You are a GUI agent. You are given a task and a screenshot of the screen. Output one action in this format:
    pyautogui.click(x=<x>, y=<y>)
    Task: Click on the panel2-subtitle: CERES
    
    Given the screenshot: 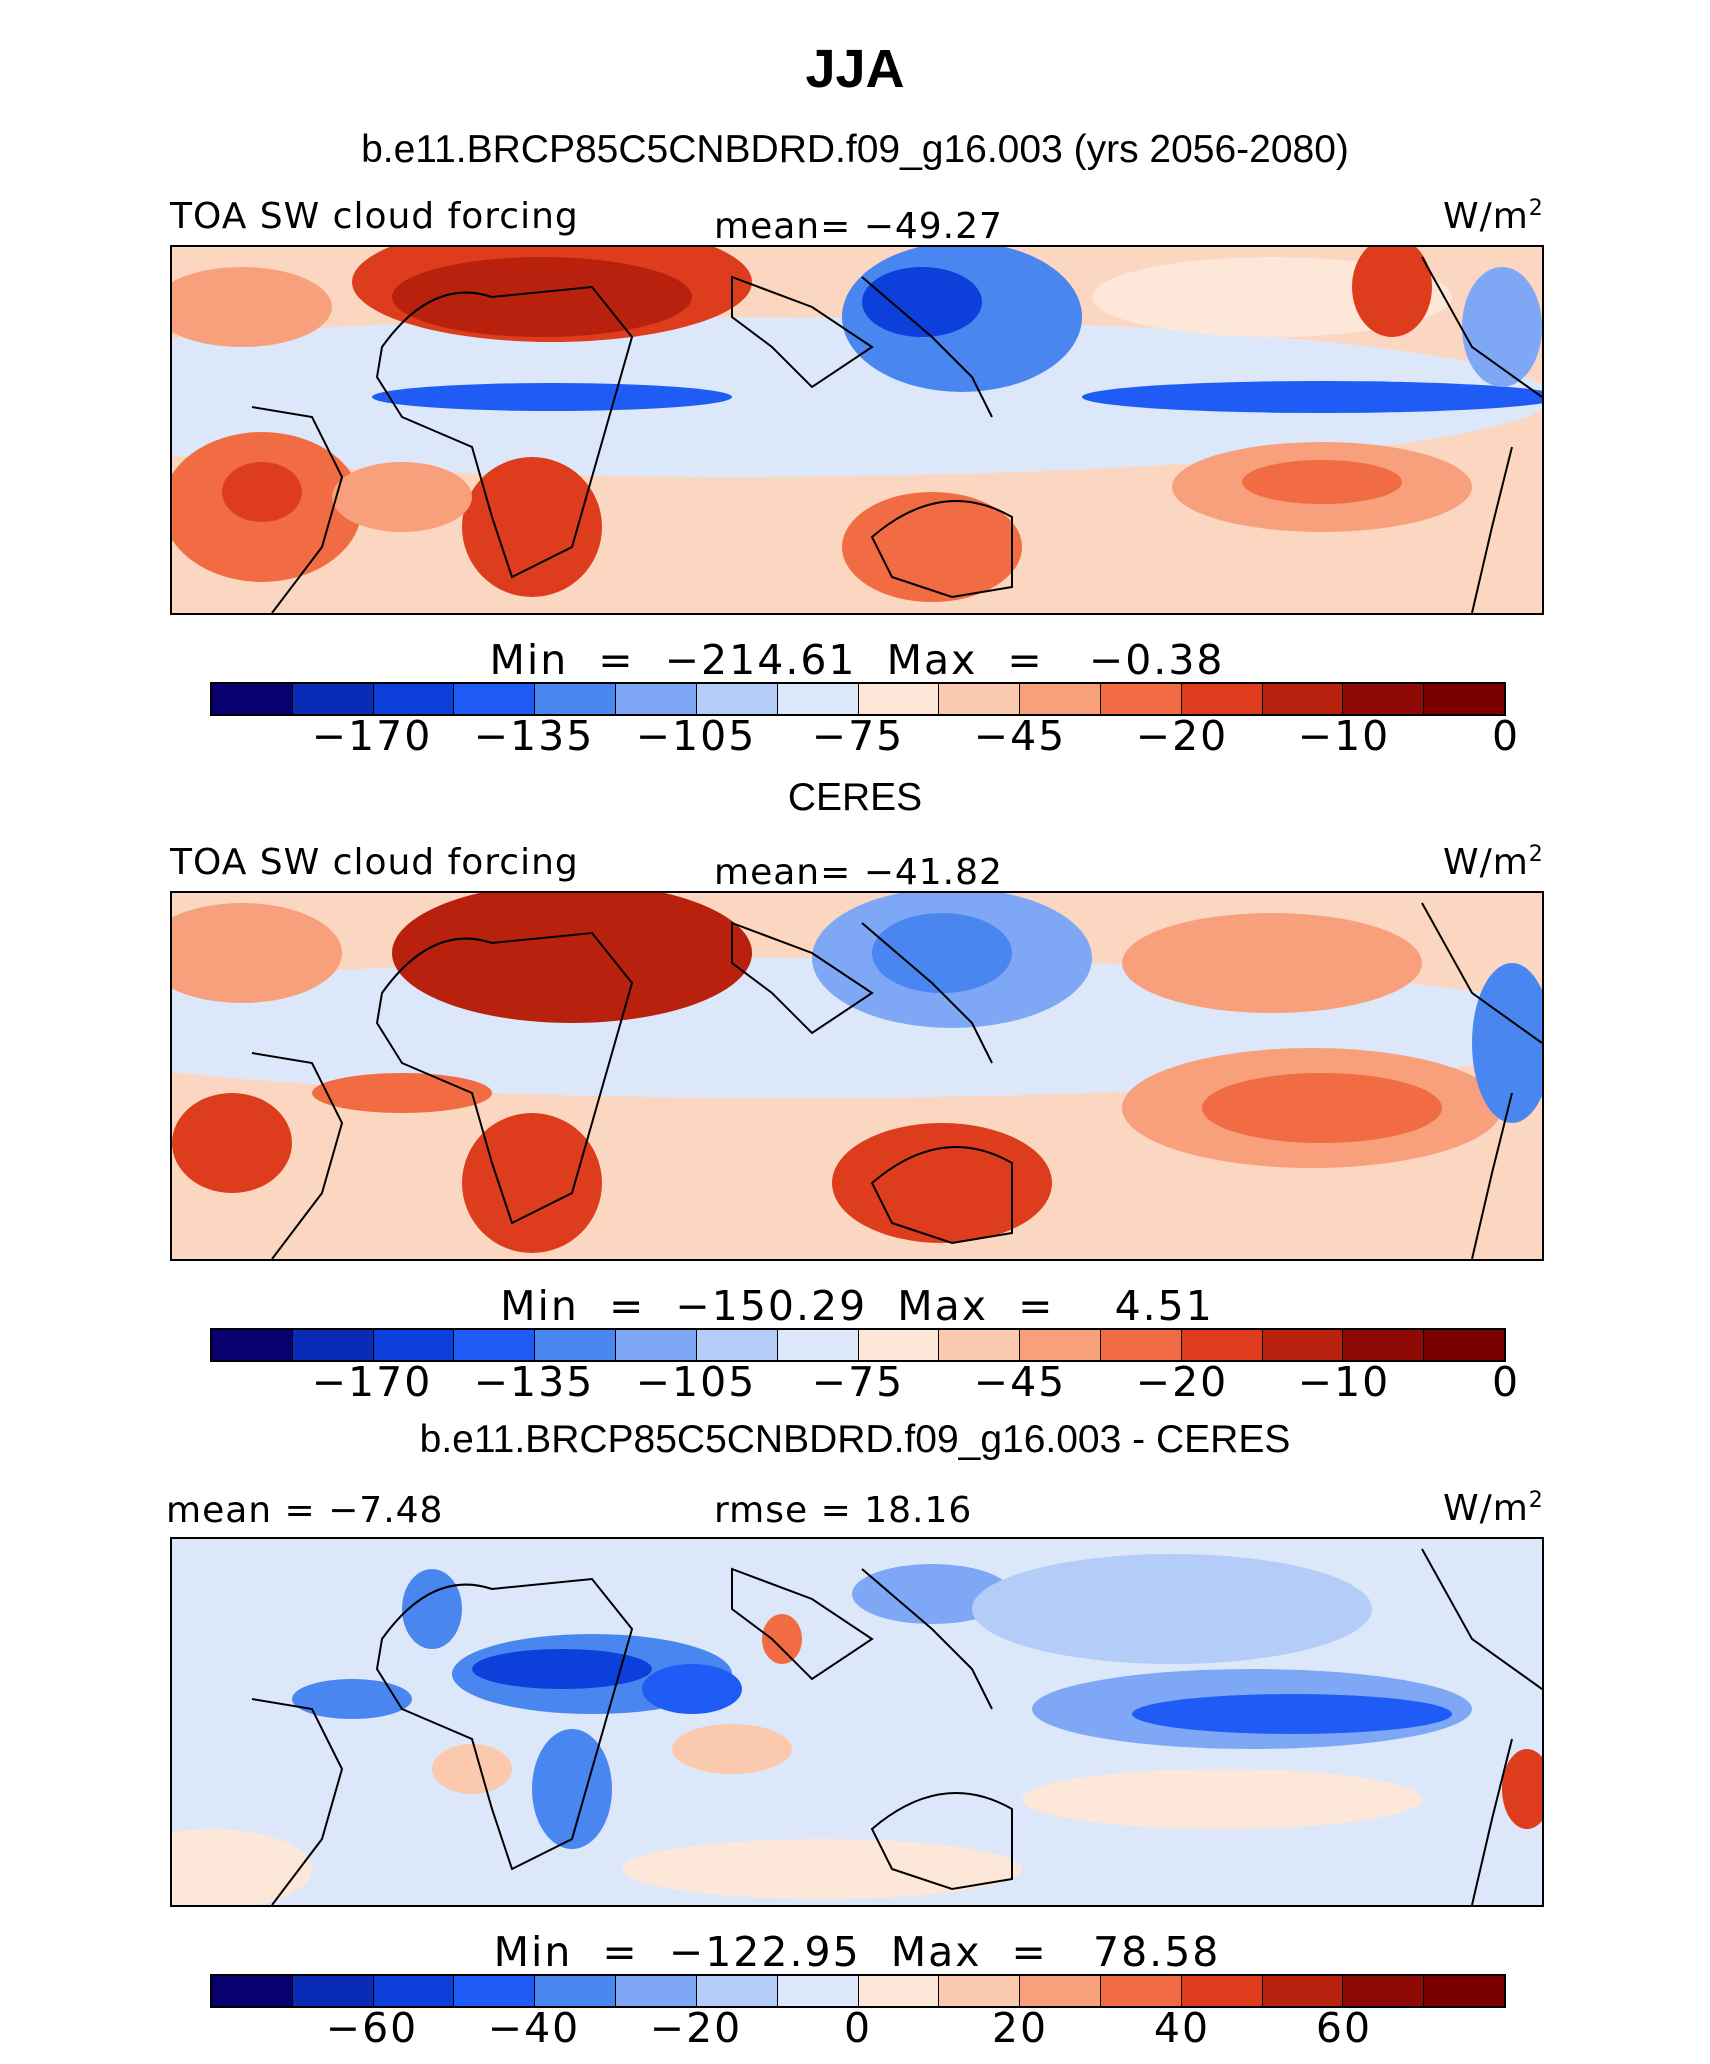 What is the action you would take?
    pyautogui.click(x=855, y=797)
    